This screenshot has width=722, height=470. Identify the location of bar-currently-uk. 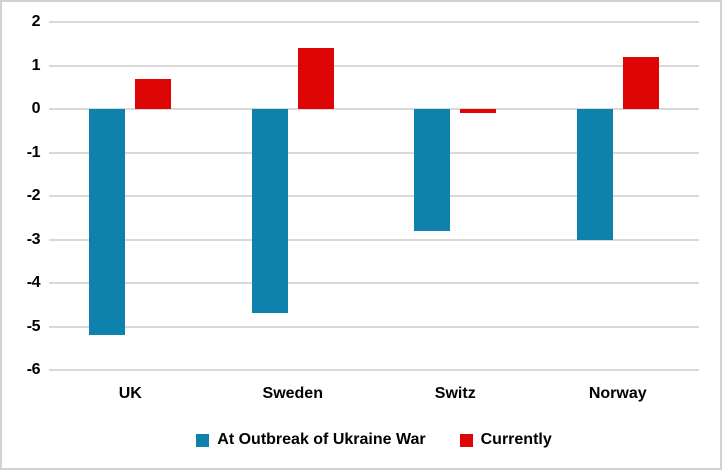
(153, 93).